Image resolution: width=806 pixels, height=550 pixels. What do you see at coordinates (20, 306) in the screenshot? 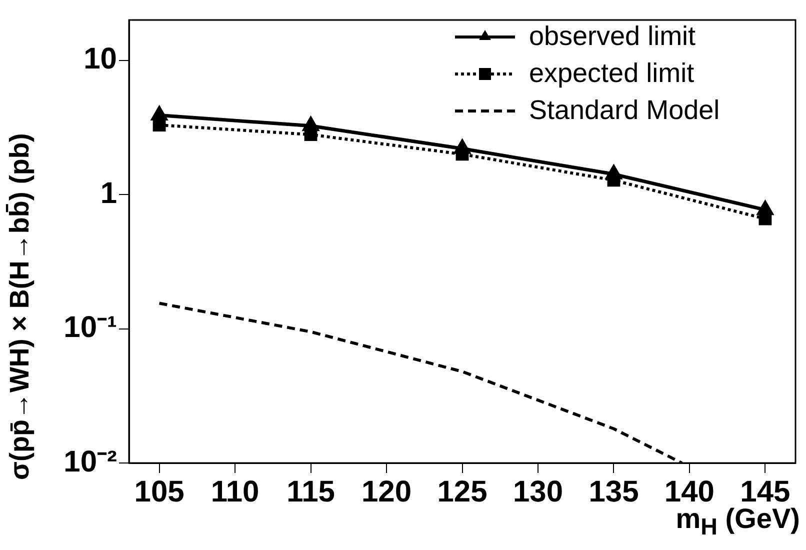
I see `y-axis-title: σ(pp̄→WH)×B(H→bb̄) (pb)` at bounding box center [20, 306].